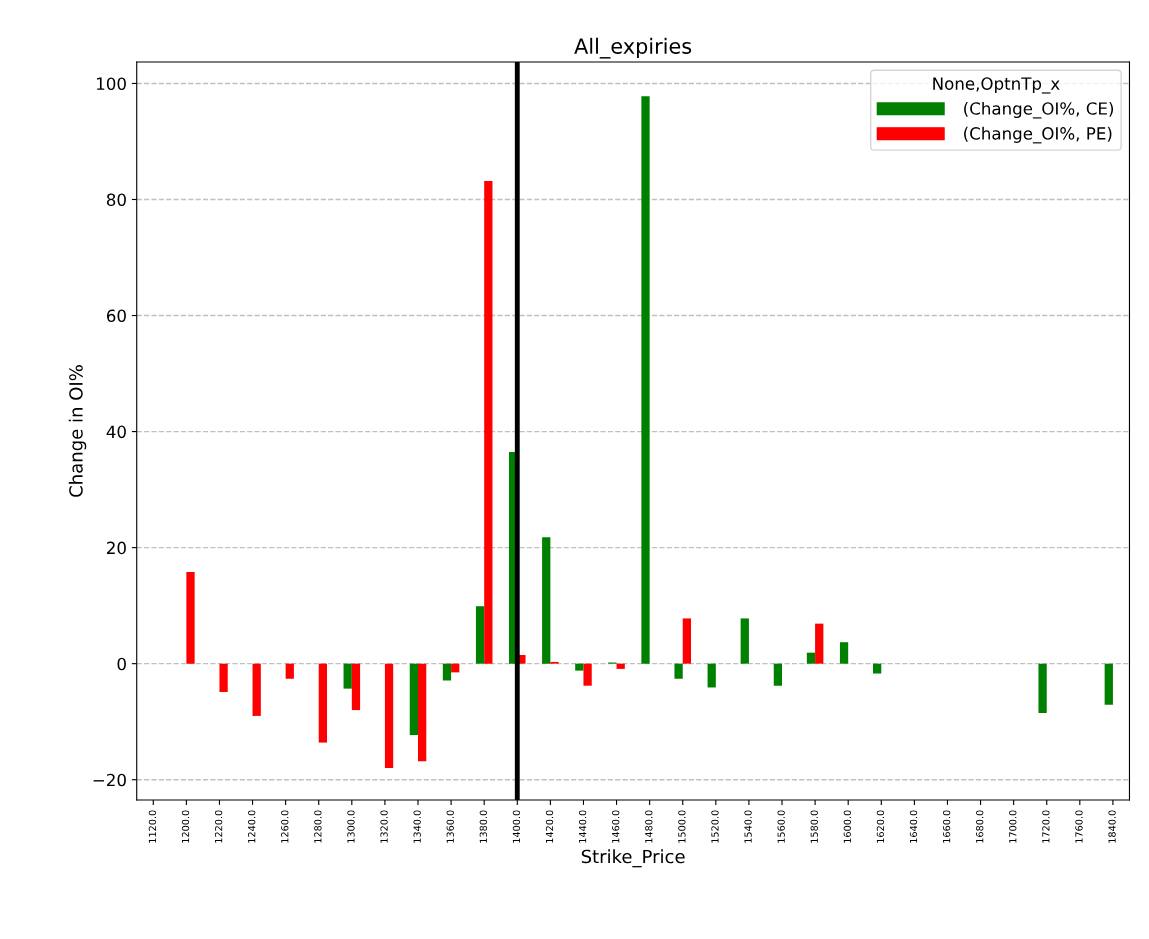 This screenshot has width=1149, height=939. I want to click on x-tick-label: 1480.0, so click(649, 826).